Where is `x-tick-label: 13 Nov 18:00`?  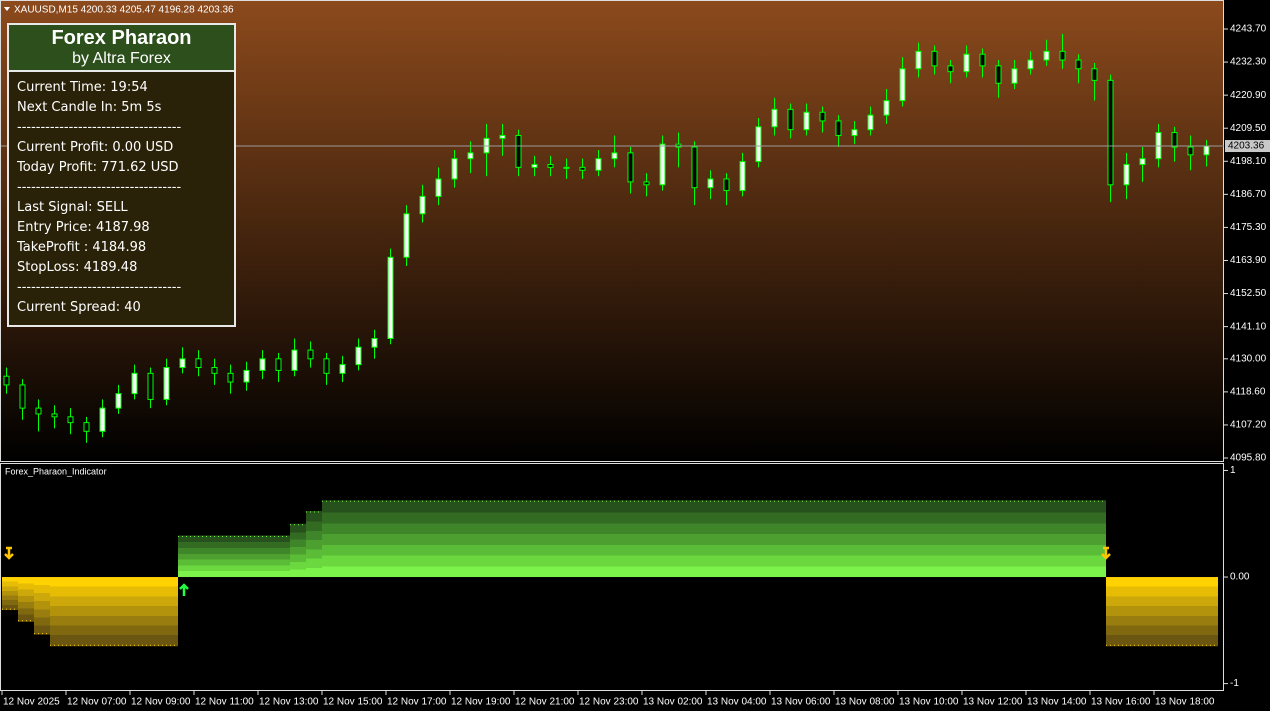
x-tick-label: 13 Nov 18:00 is located at coordinates (1185, 702).